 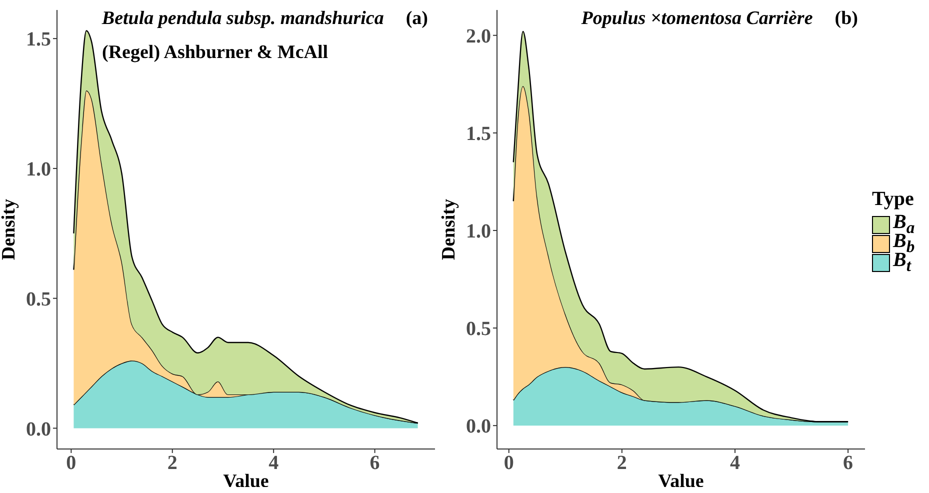 What do you see at coordinates (417, 19) in the screenshot?
I see `annotation: (a)` at bounding box center [417, 19].